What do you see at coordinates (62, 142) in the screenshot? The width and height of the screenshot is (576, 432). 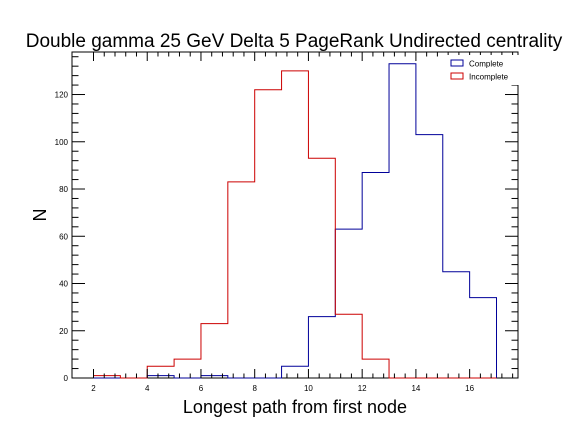 I see `y-tick-label: 100` at bounding box center [62, 142].